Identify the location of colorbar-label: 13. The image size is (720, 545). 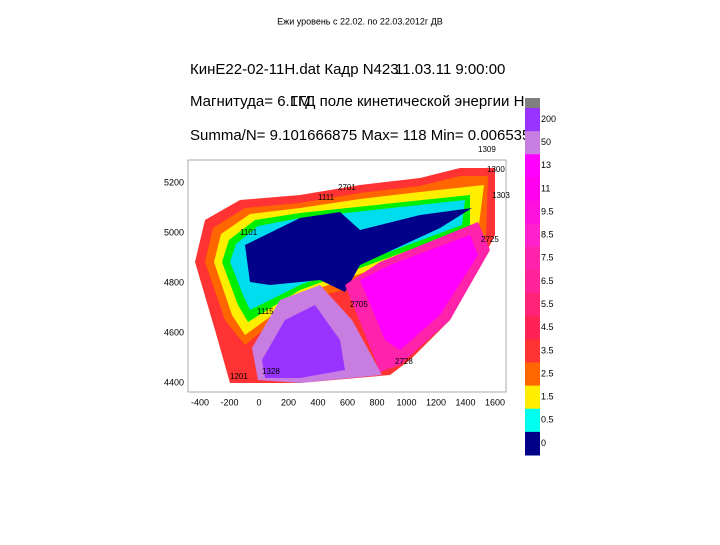
(546, 165).